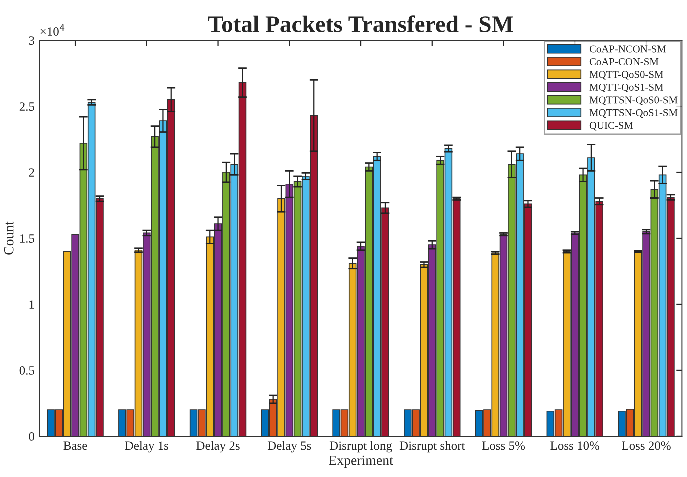 The height and width of the screenshot is (477, 687). What do you see at coordinates (76, 446) in the screenshot?
I see `x-tick-label: Base` at bounding box center [76, 446].